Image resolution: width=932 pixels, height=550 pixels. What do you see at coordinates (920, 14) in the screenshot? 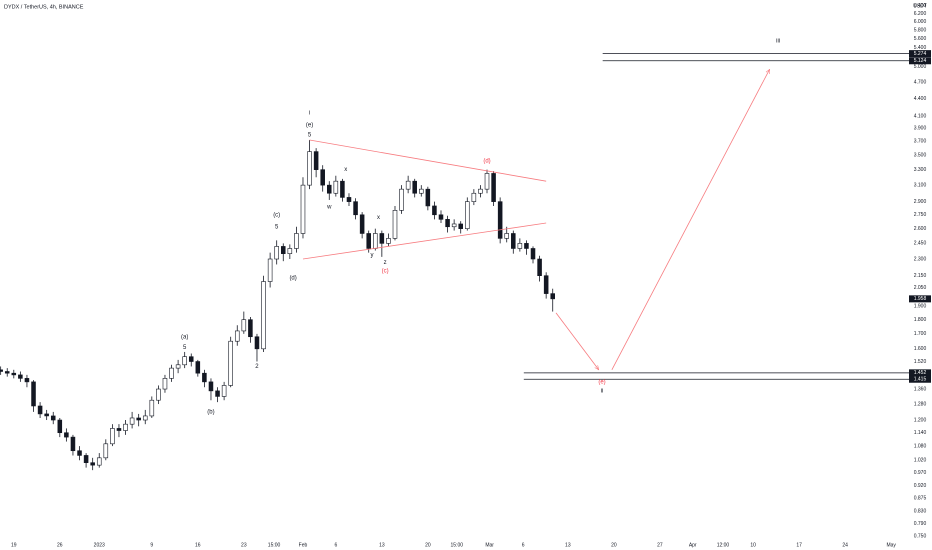
I see `y-tick-label: 6.200` at bounding box center [920, 14].